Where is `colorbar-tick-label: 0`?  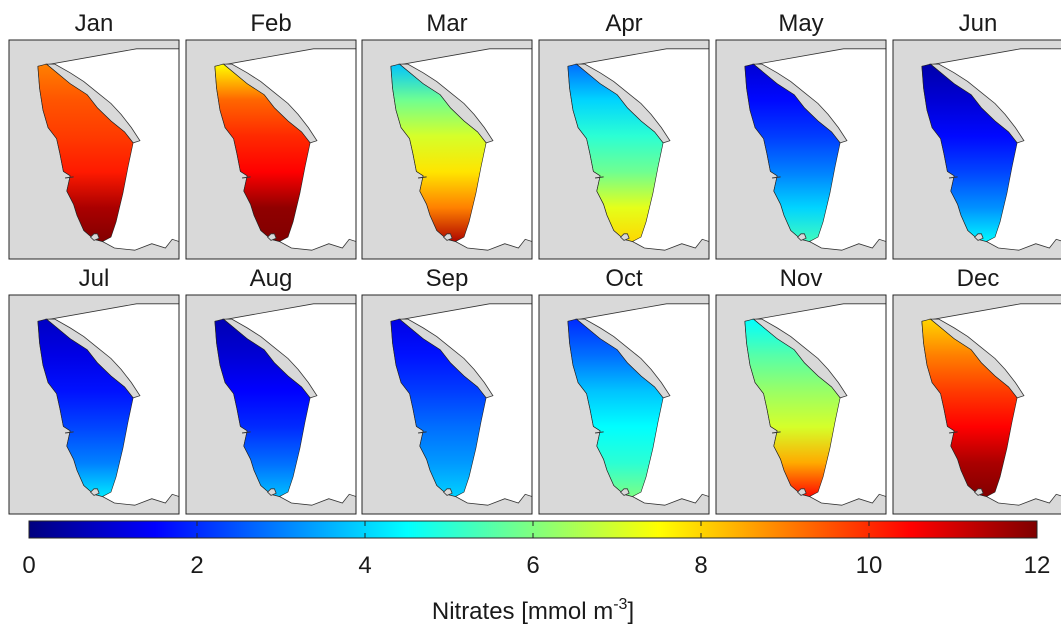
colorbar-tick-label: 0 is located at coordinates (28, 565).